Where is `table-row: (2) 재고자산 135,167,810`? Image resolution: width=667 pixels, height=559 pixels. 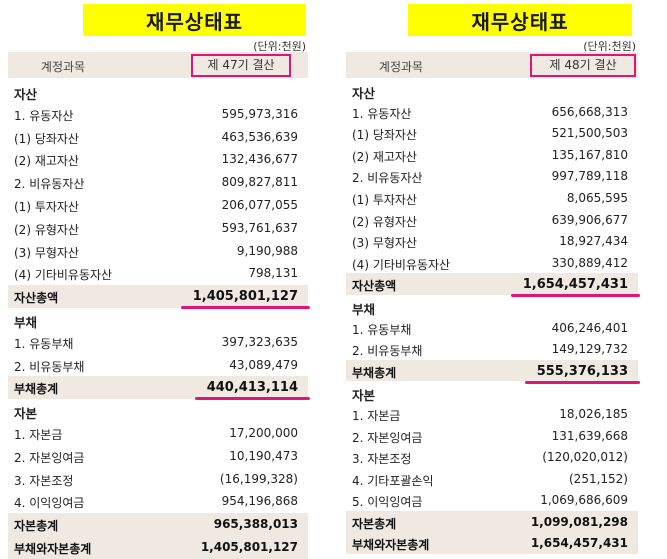 table-row: (2) 재고자산 135,167,810 is located at coordinates (492, 155).